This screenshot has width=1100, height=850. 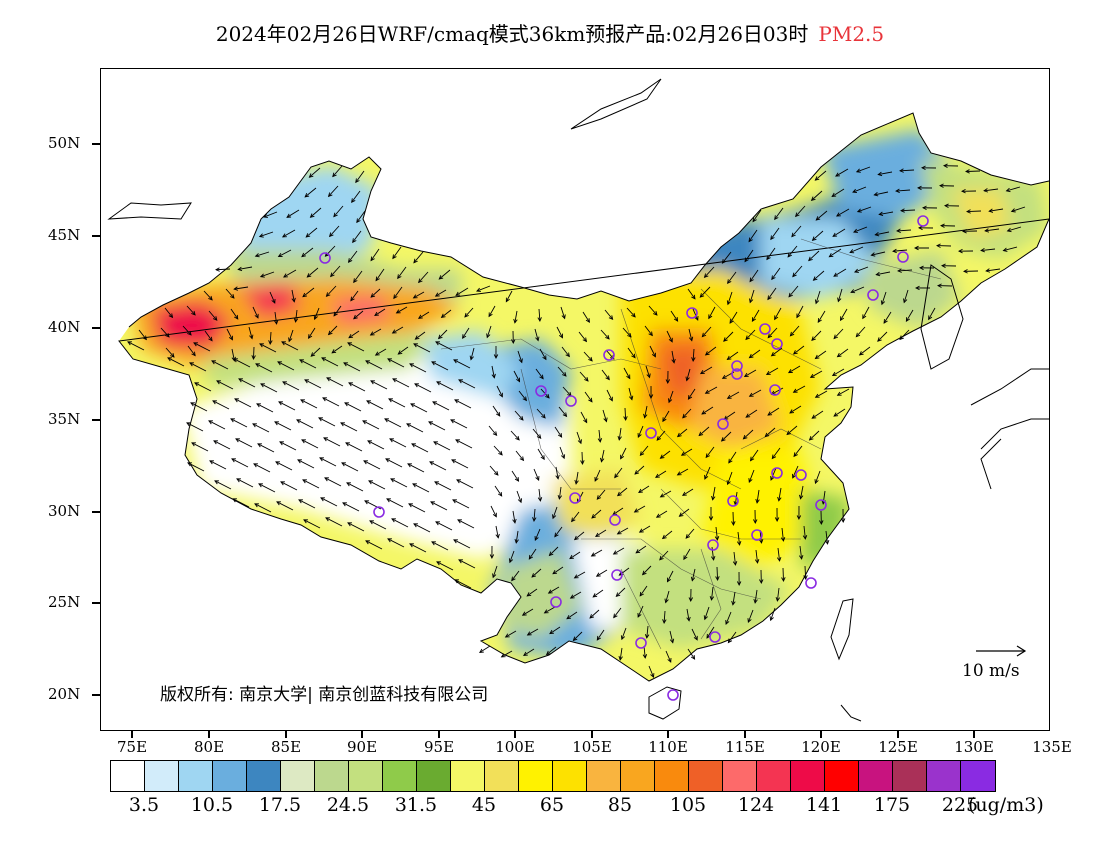 I want to click on lat-label: 45N, so click(x=64, y=235).